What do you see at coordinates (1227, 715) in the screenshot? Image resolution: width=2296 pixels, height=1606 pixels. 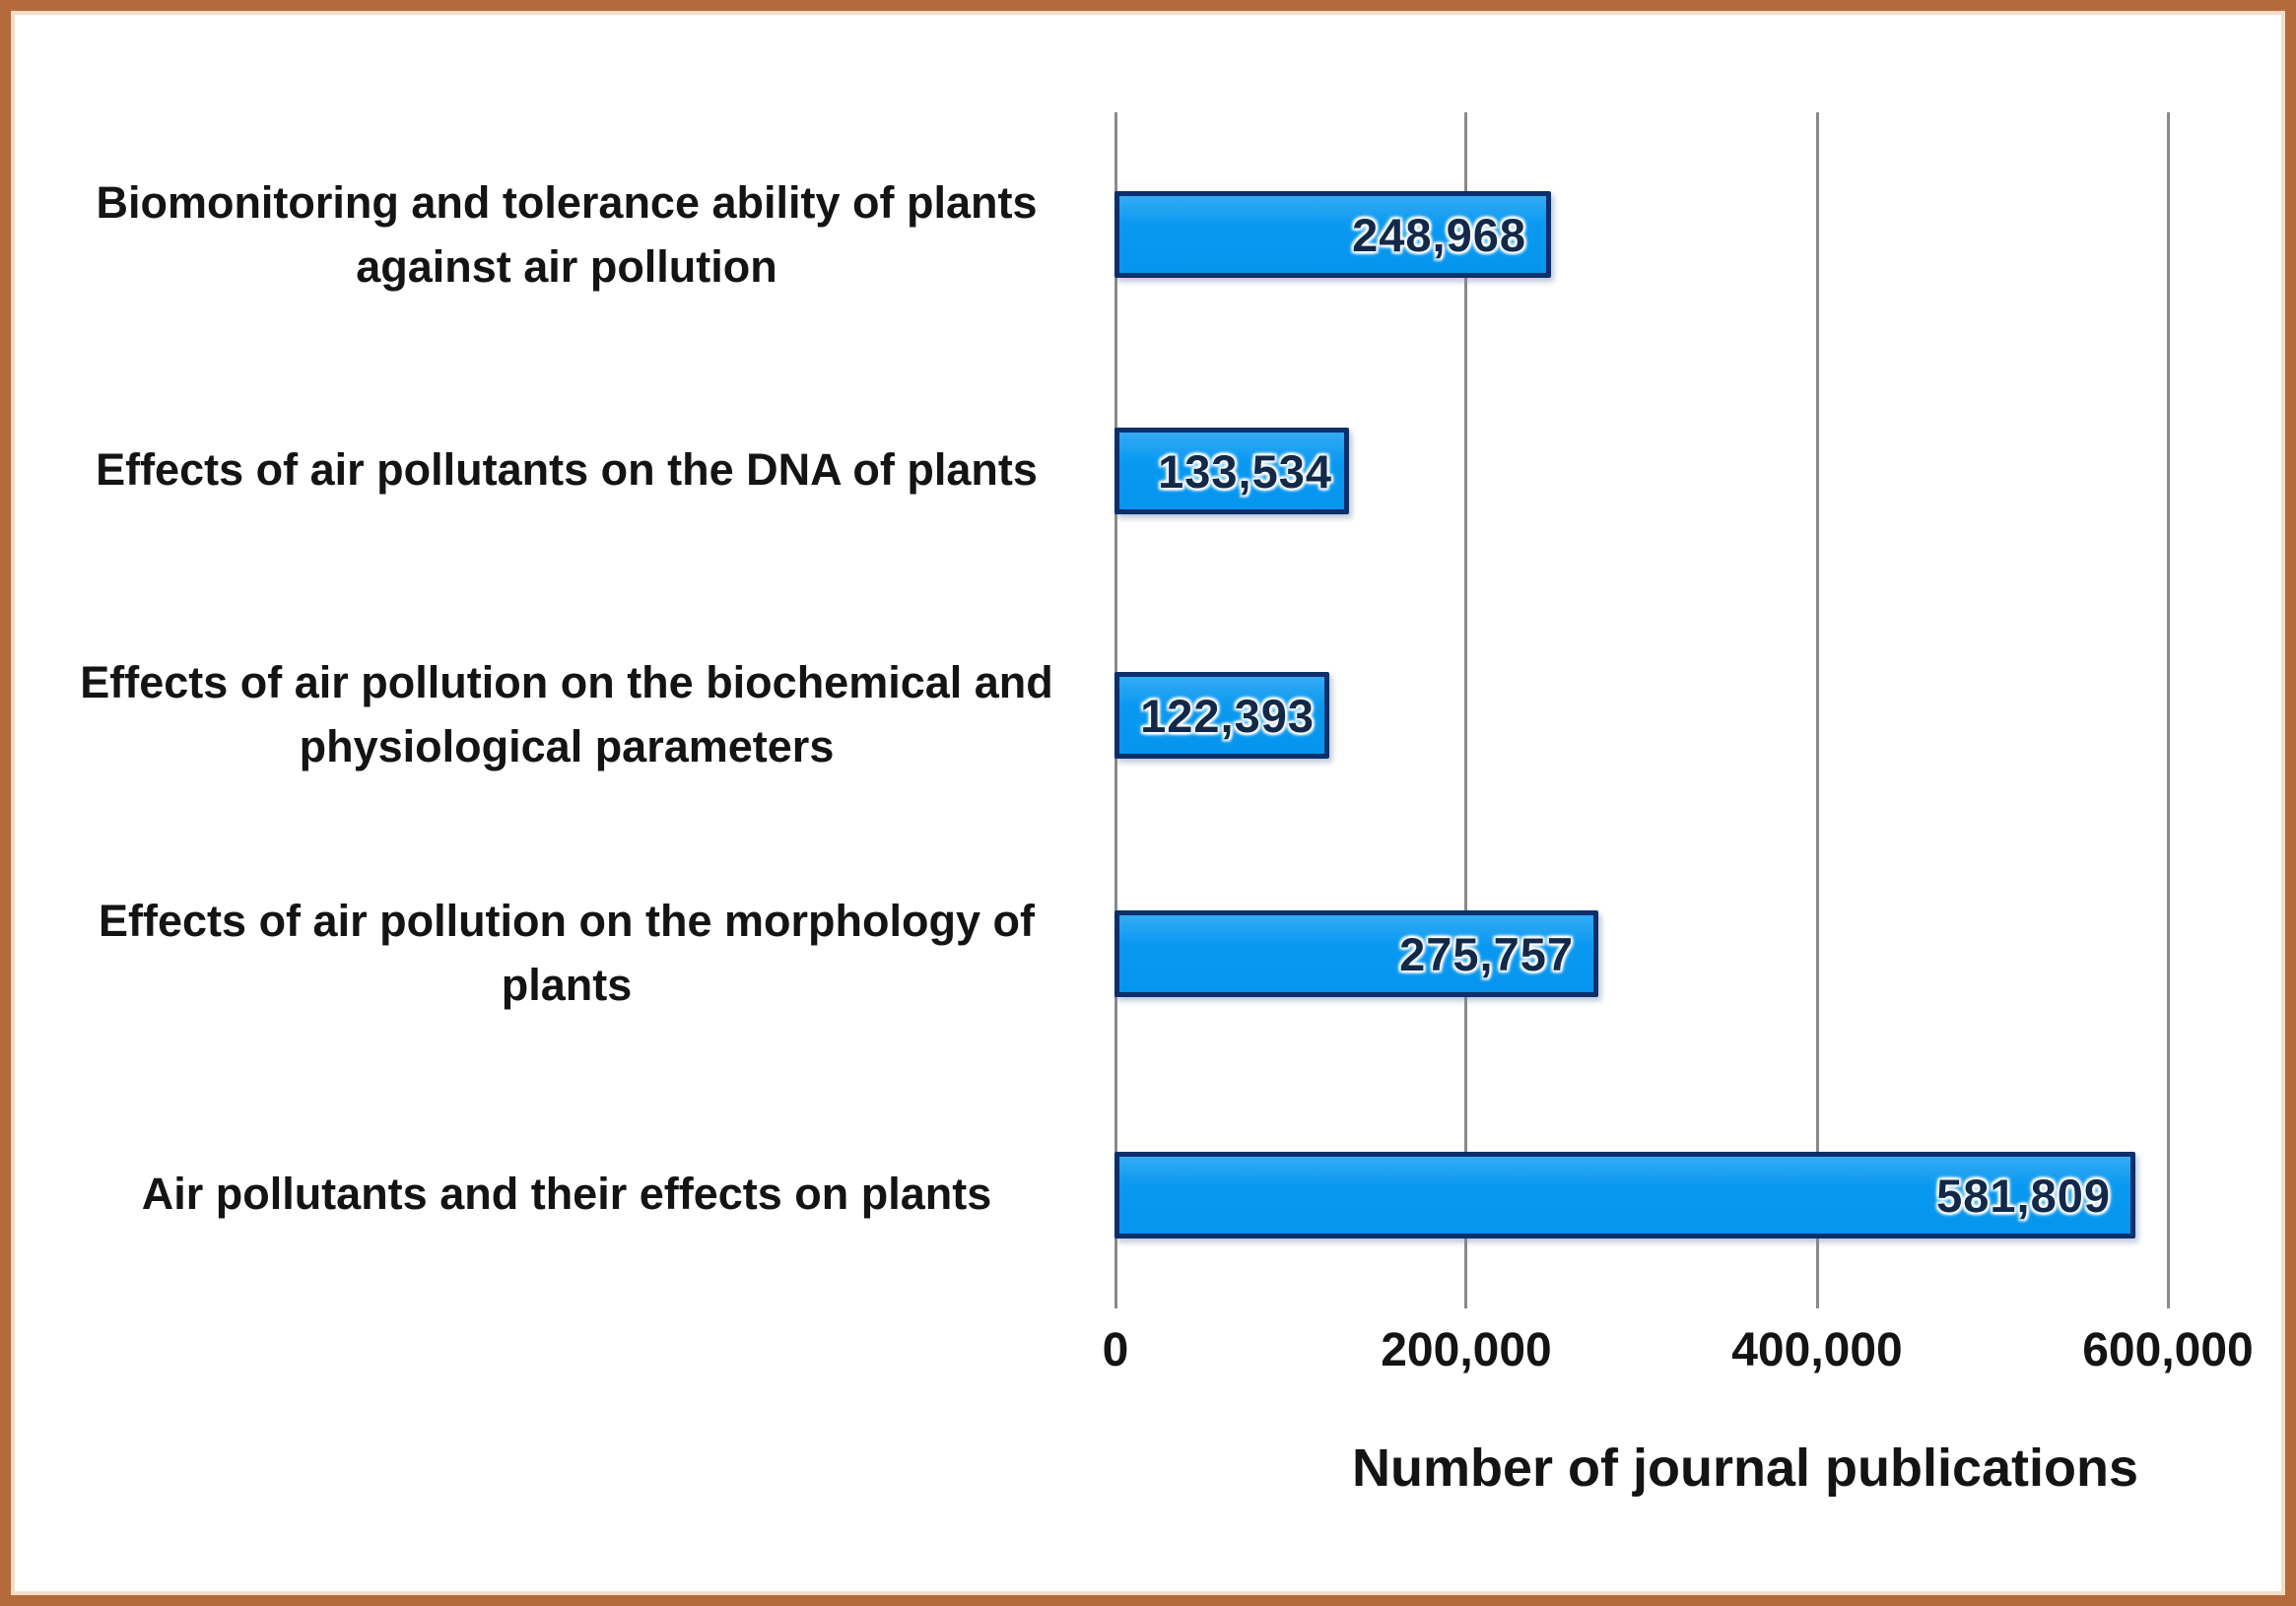 I see `bar-value-label: 122,393` at bounding box center [1227, 715].